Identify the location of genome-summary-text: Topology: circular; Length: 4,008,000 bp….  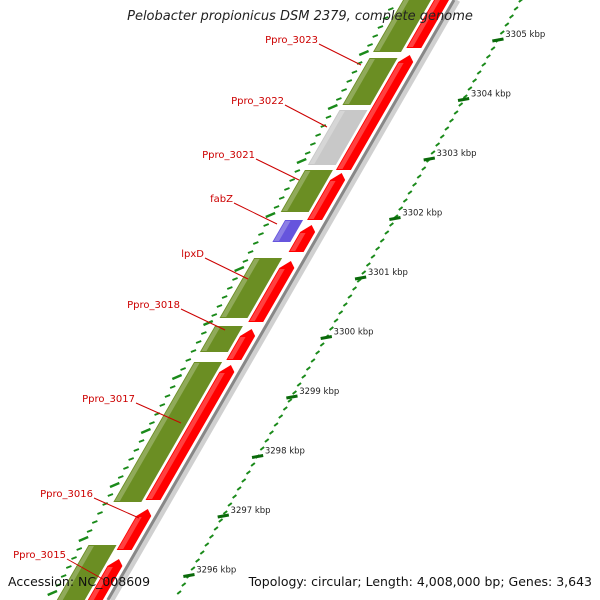
(420, 581).